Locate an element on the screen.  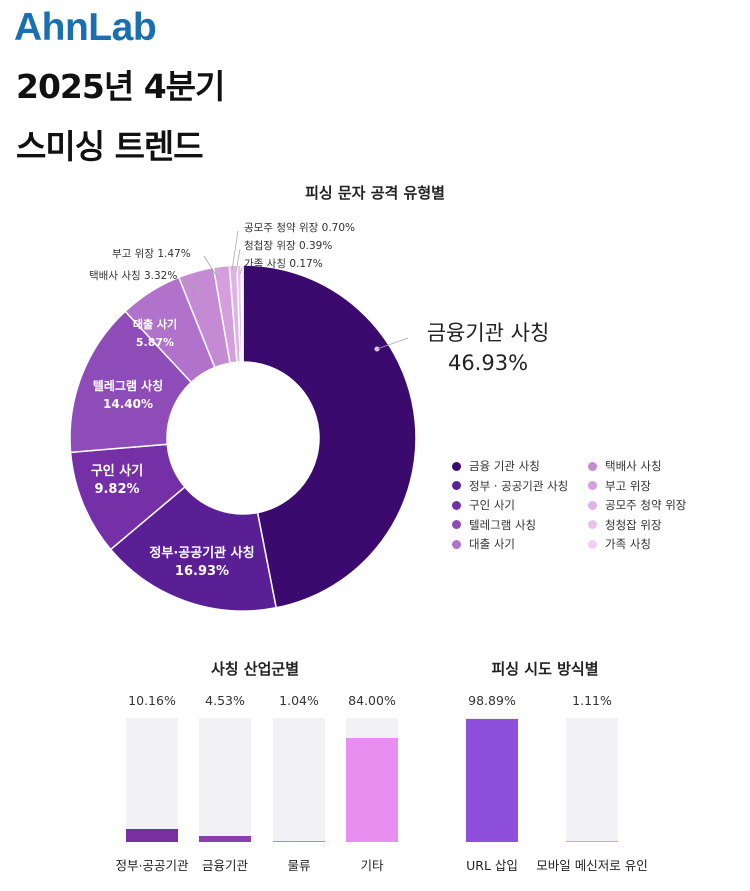
bar-category-label: 정부·공공기관 is located at coordinates (152, 865).